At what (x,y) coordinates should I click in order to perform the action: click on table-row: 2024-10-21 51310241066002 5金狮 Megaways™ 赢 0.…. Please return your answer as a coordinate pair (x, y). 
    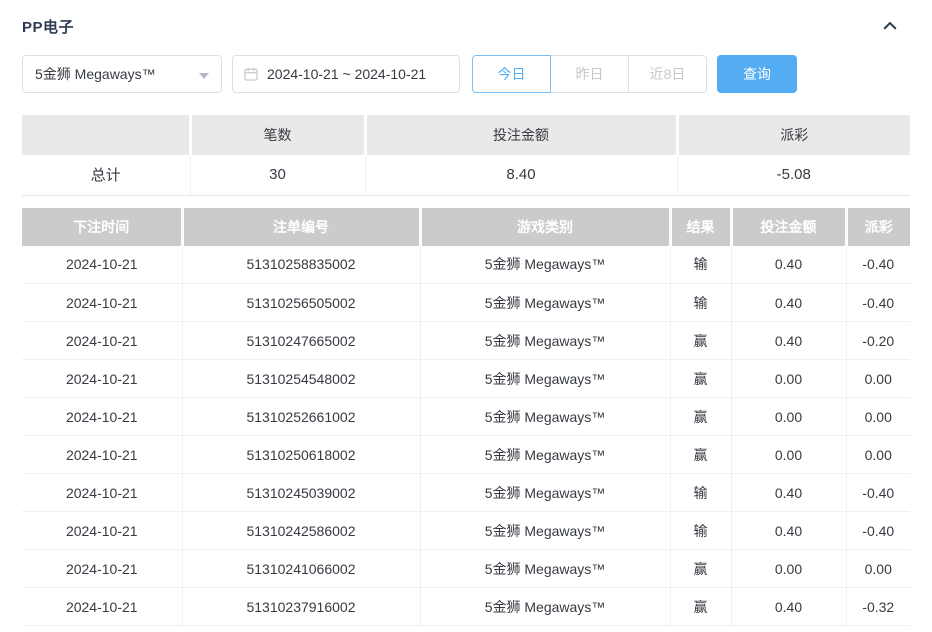
    Looking at the image, I should click on (466, 568).